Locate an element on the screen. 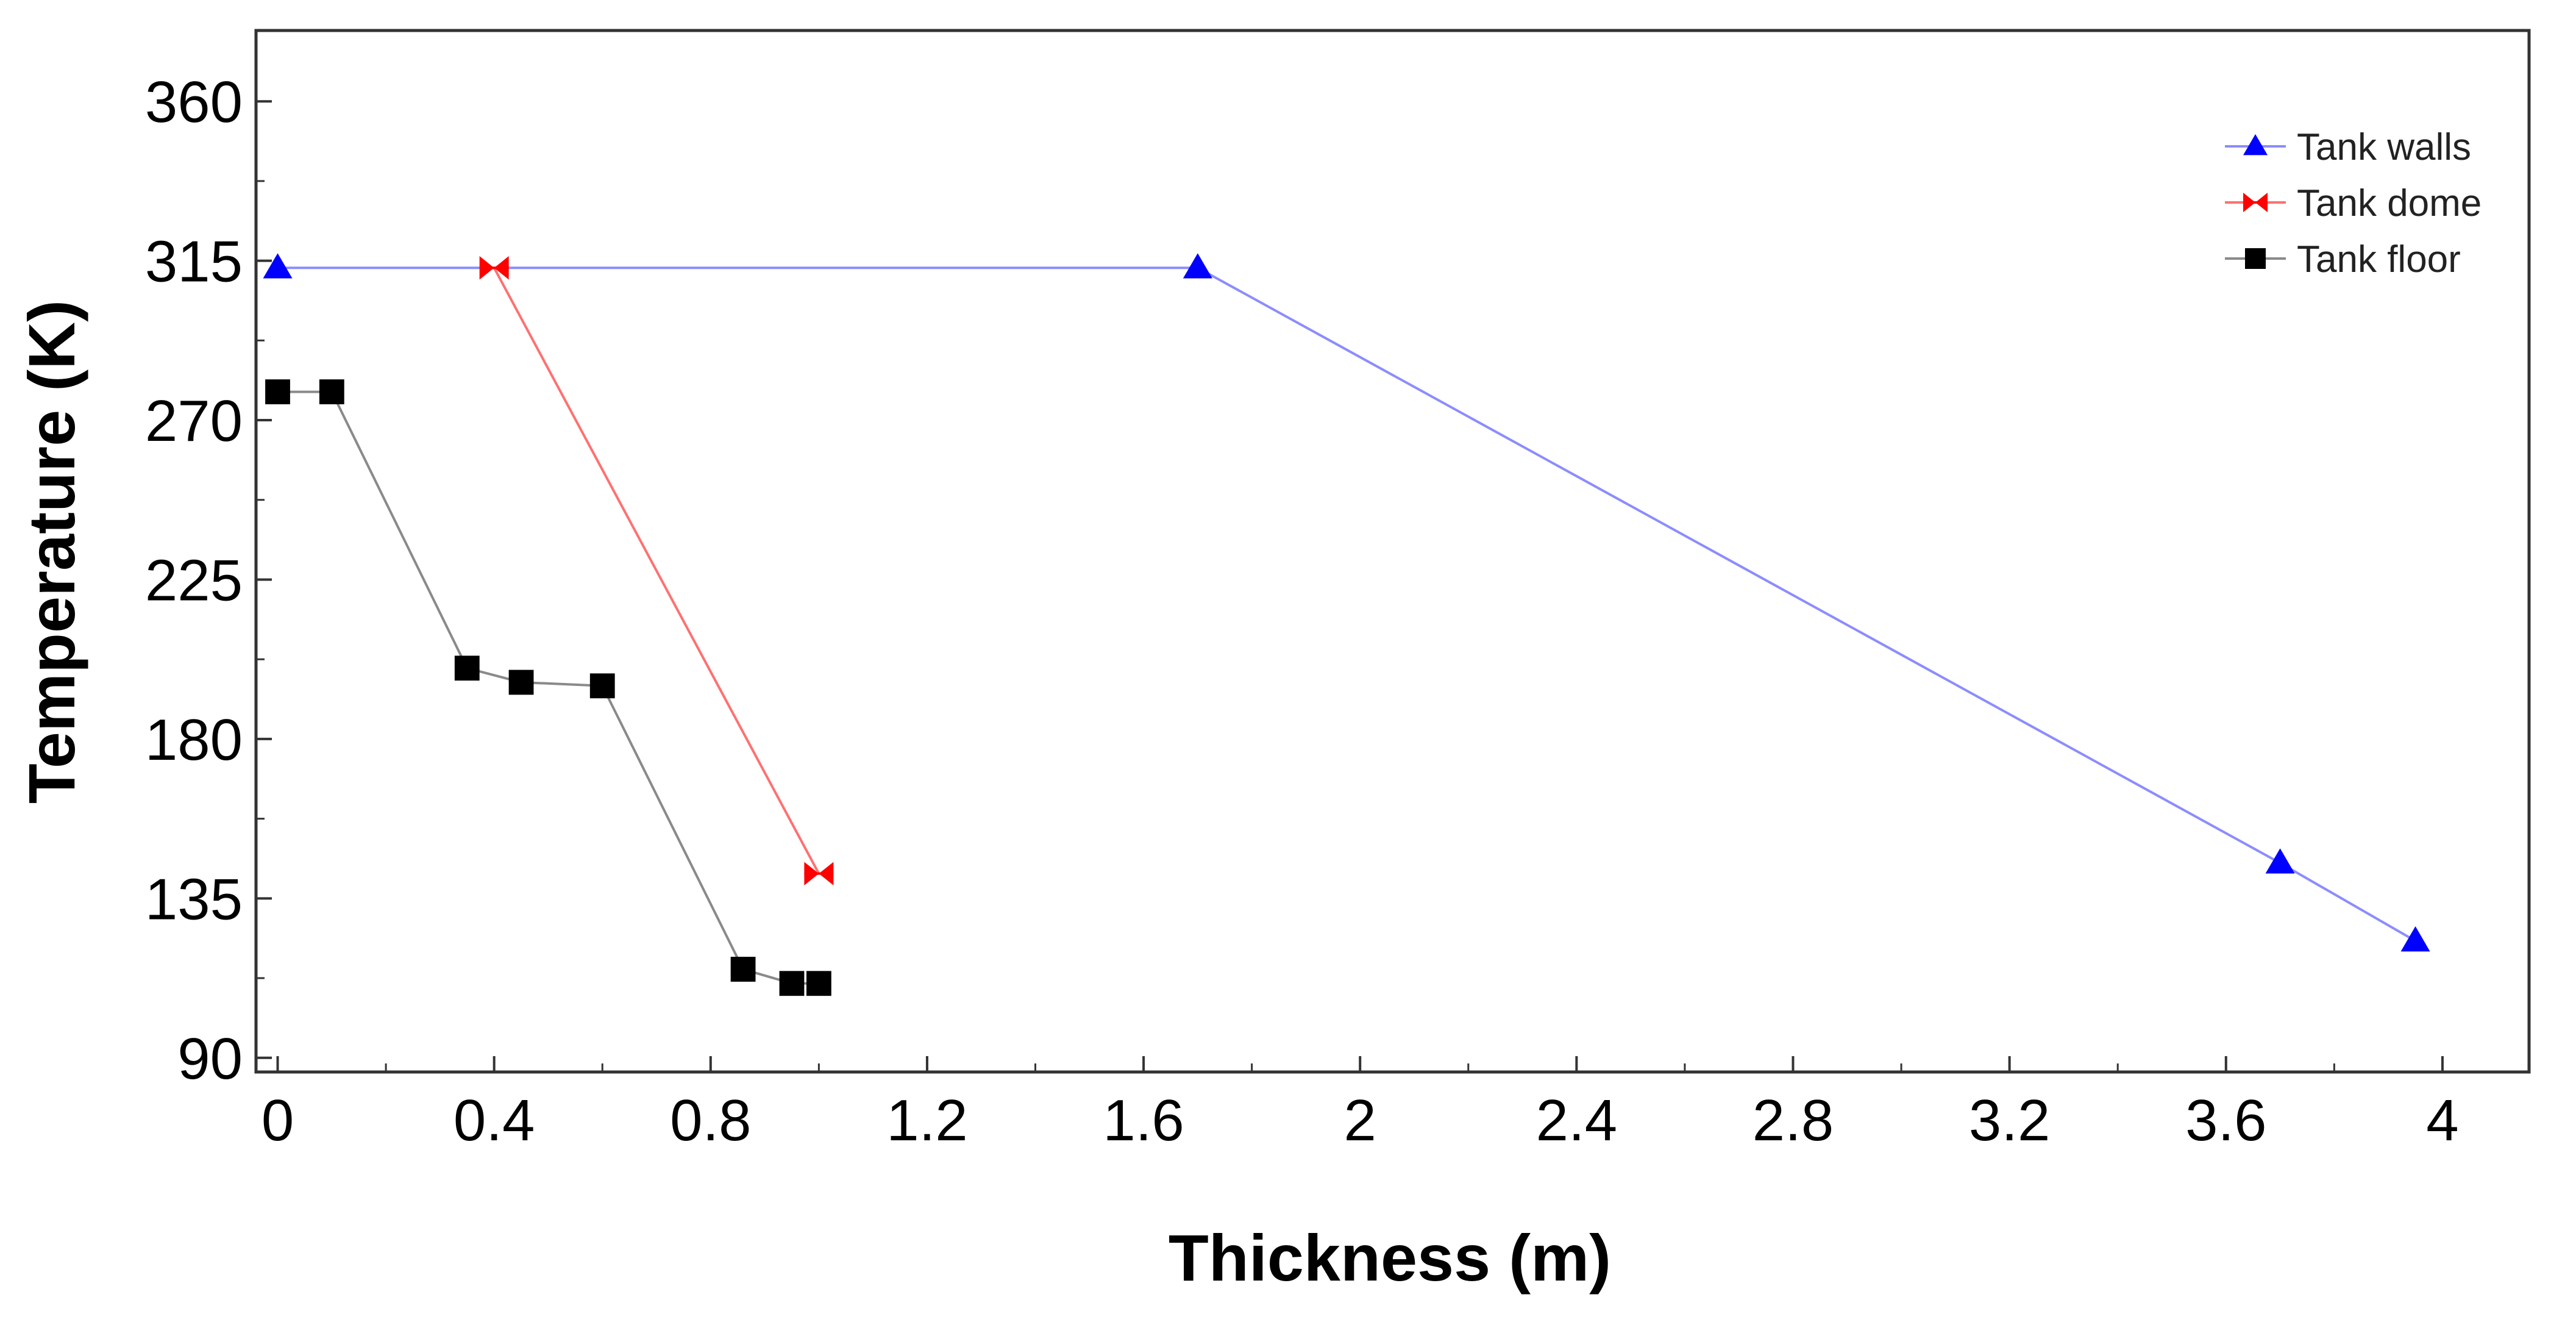 The width and height of the screenshot is (2576, 1322). series-tank-dome is located at coordinates (656, 570).